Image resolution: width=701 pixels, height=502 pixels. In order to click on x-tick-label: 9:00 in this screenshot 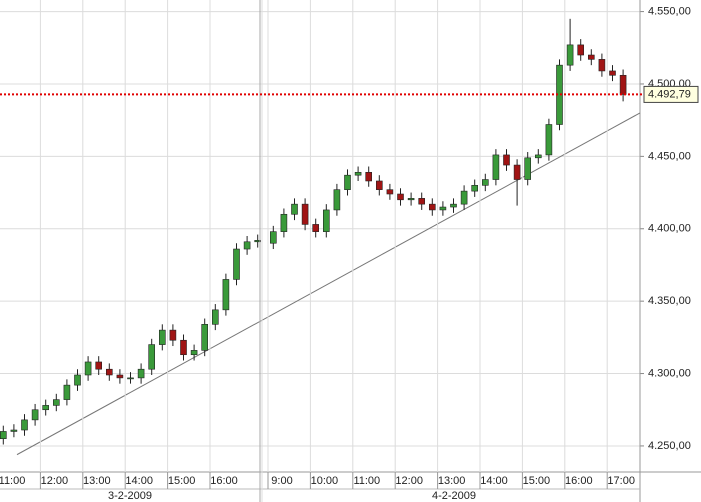, I will do `click(281, 481)`.